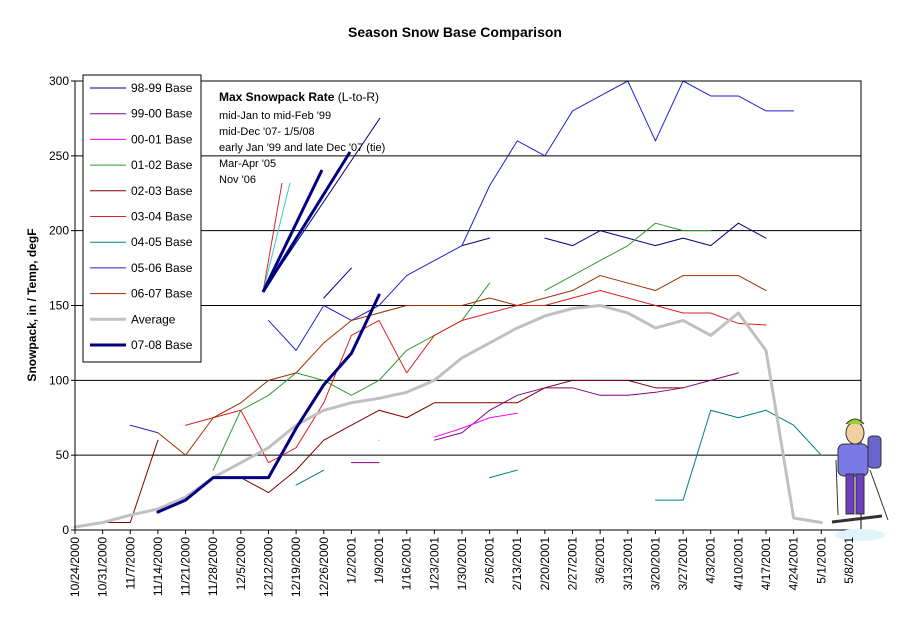  Describe the element at coordinates (162, 165) in the screenshot. I see `legend-label: 01-02 Base` at that location.